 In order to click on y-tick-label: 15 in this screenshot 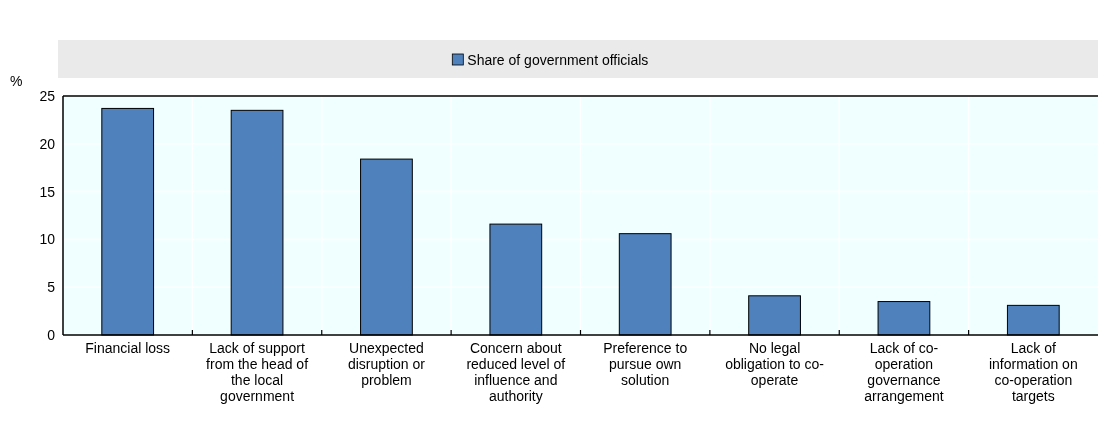, I will do `click(47, 191)`.